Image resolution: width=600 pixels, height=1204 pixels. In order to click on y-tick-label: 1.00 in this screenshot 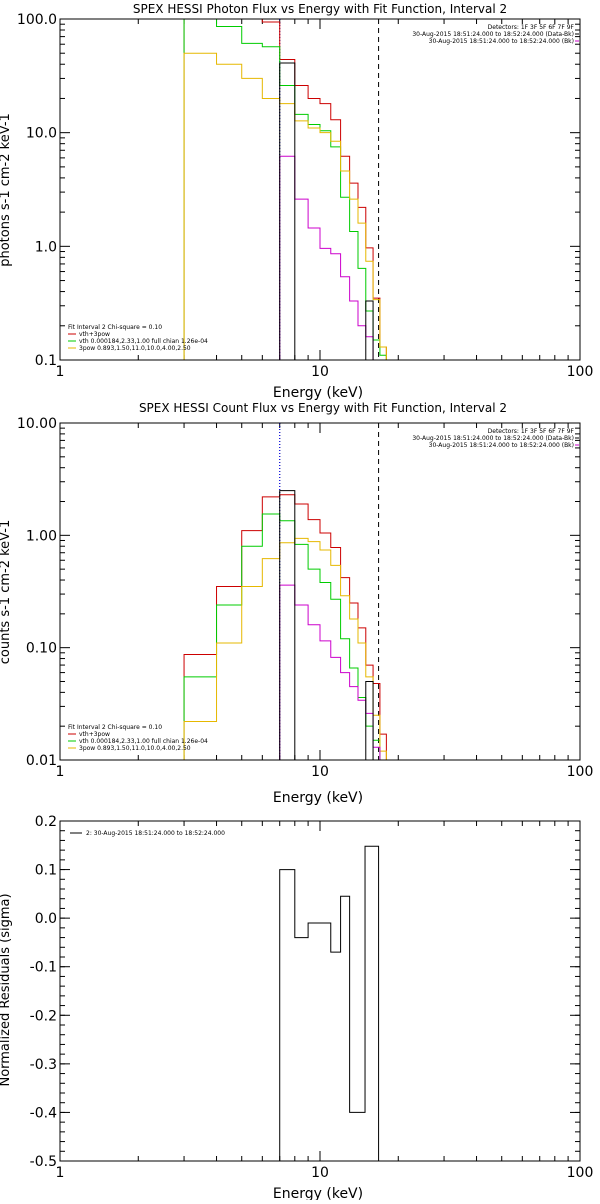, I will do `click(41, 536)`.